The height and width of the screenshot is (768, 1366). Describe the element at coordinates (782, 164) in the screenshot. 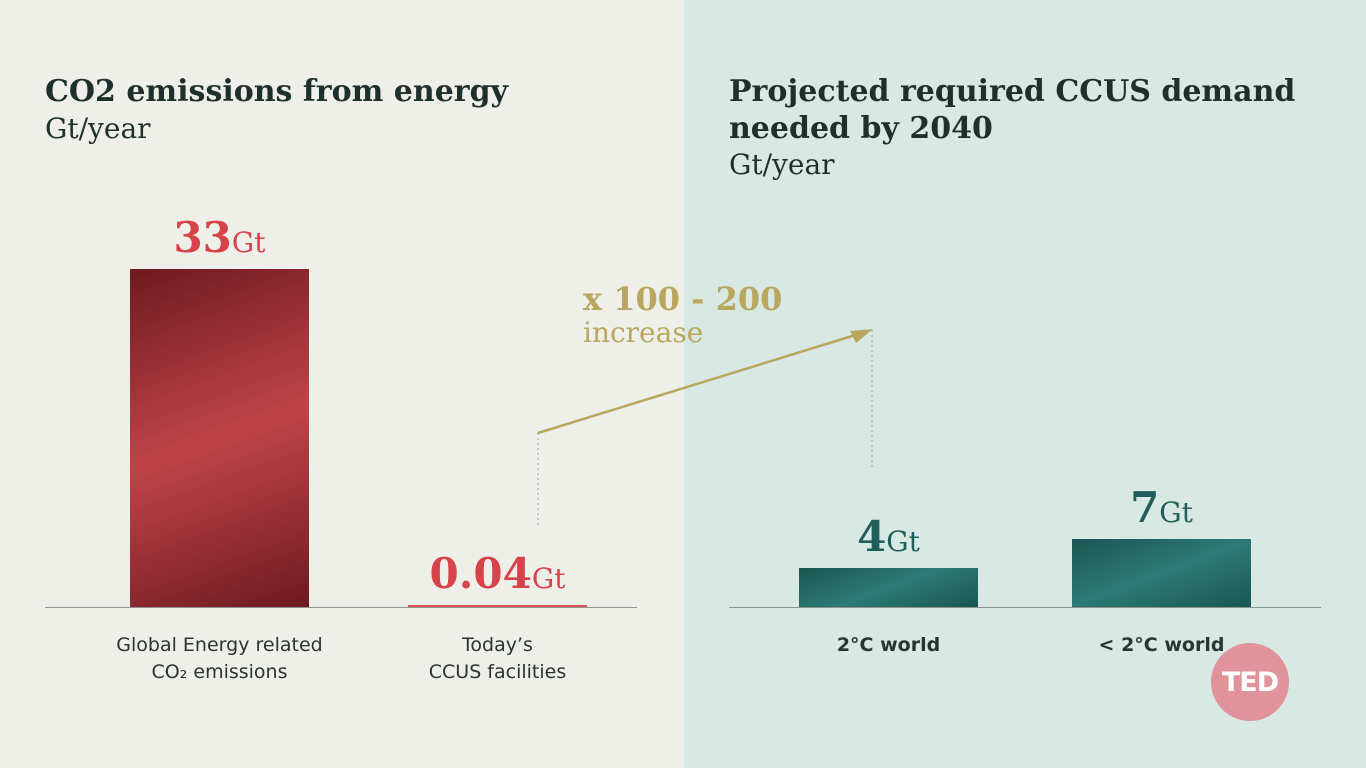

I see `right-chart-unit: Gt/year` at that location.